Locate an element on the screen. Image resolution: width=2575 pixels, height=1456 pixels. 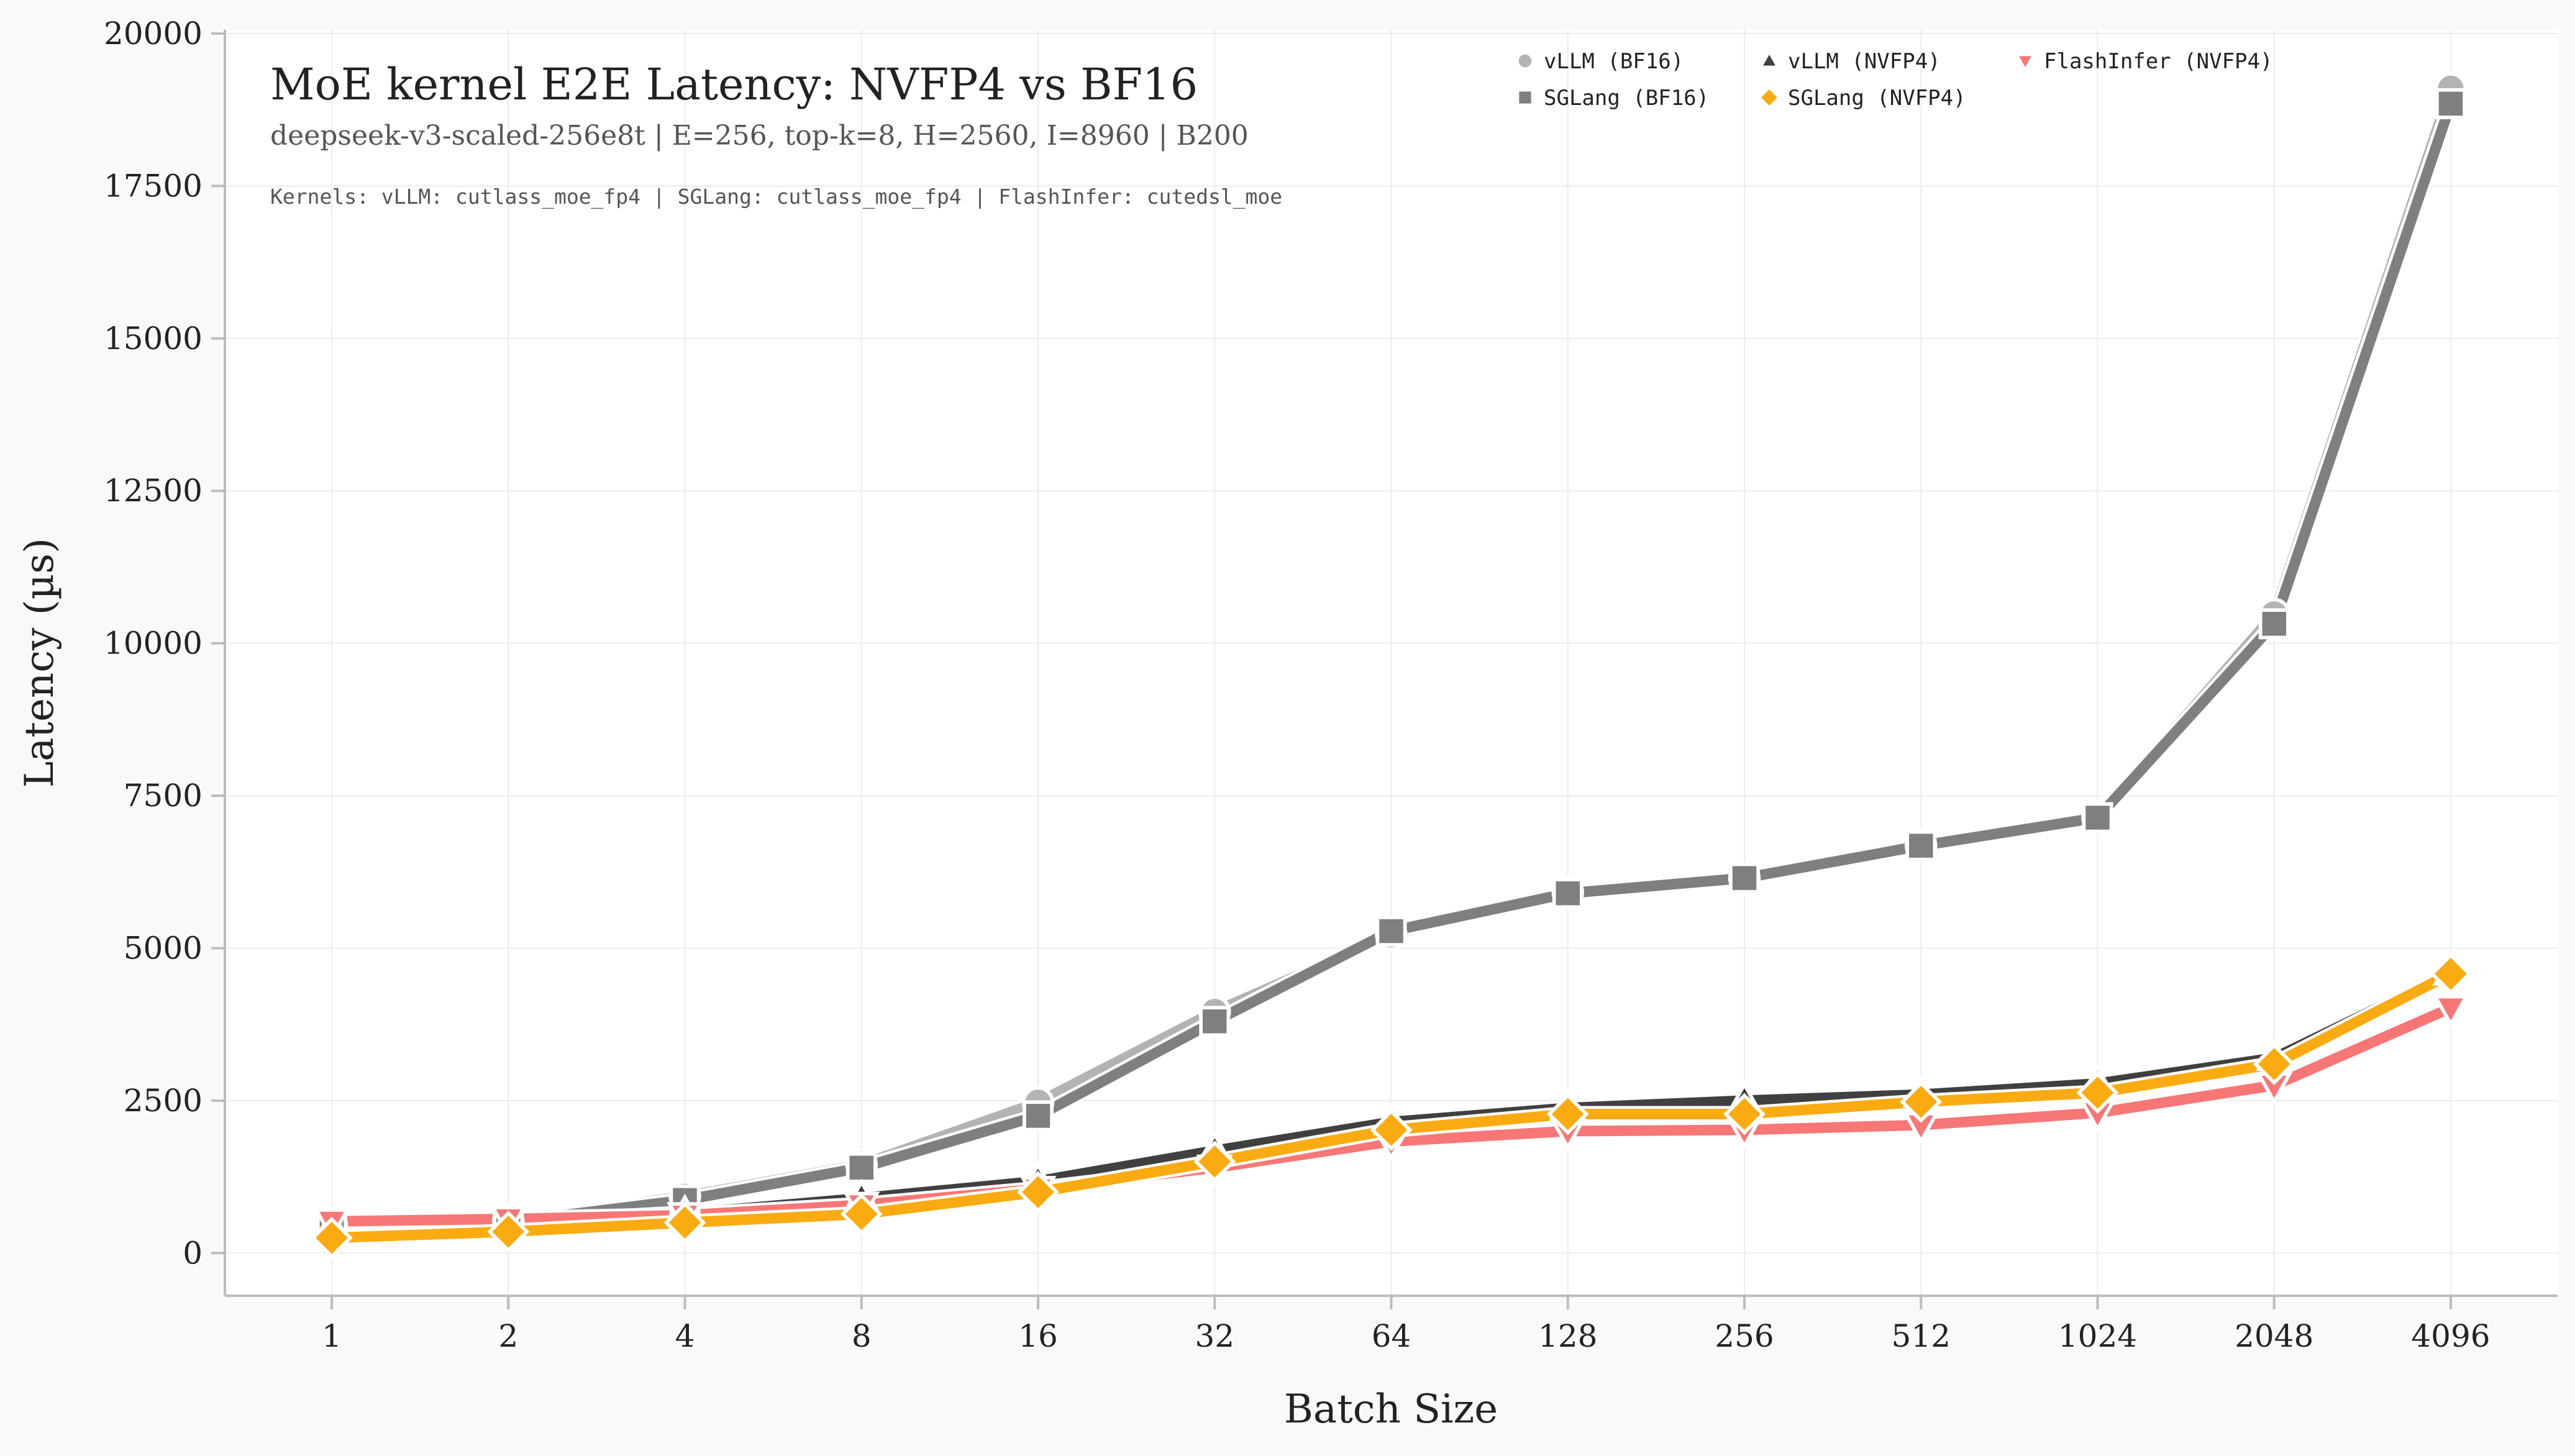
legend-item-sglang-bf16: SGLang (BF16) is located at coordinates (1613, 98).